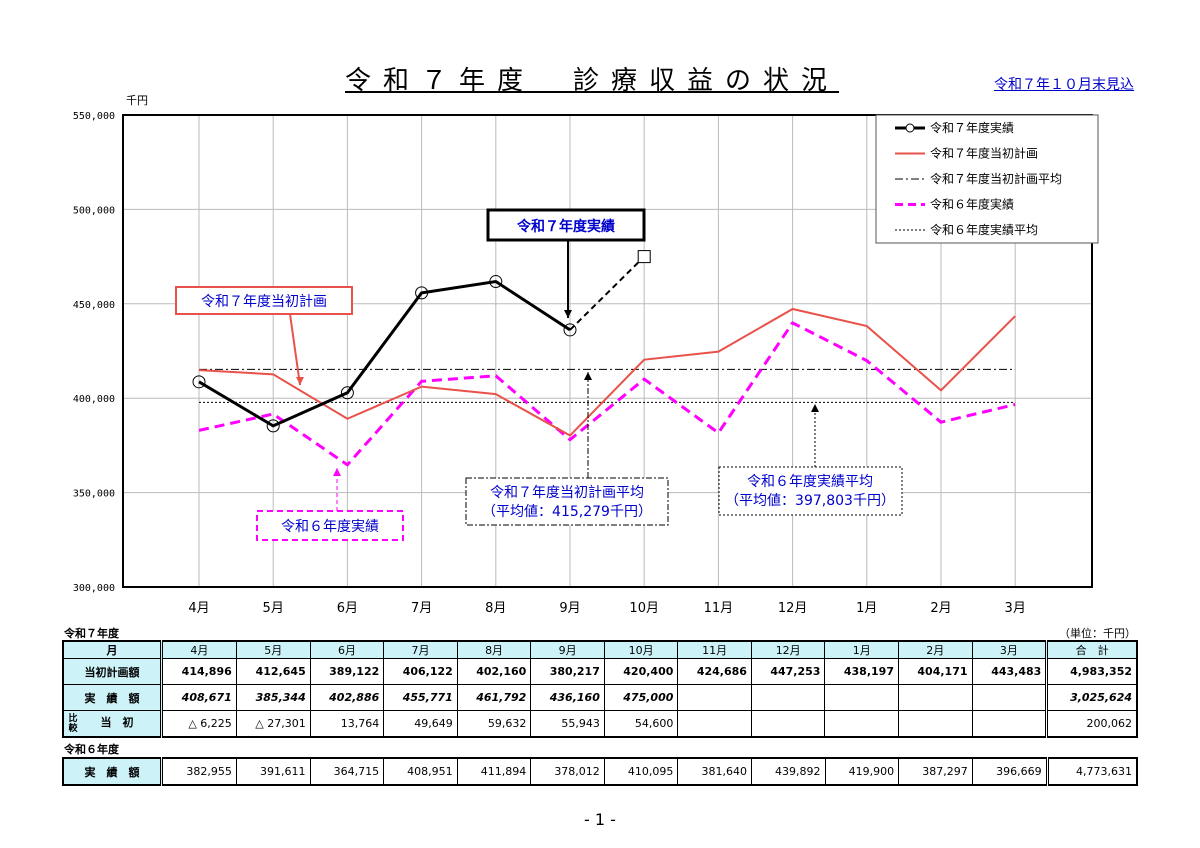  What do you see at coordinates (567, 724) in the screenshot?
I see `table-cell: 55,943` at bounding box center [567, 724].